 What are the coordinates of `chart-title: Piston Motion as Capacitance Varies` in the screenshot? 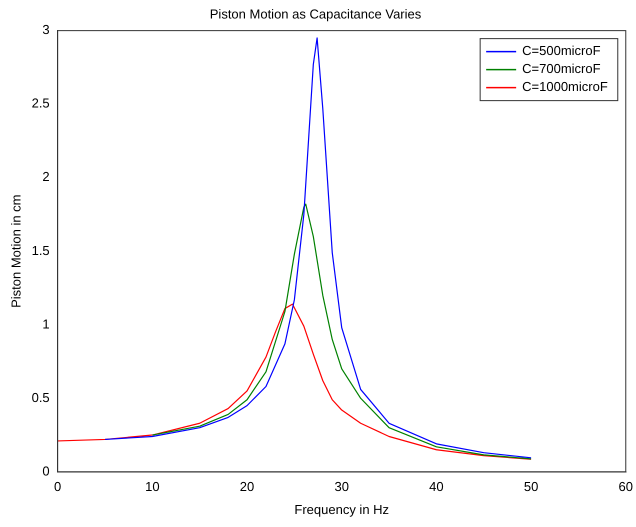 It's located at (316, 14).